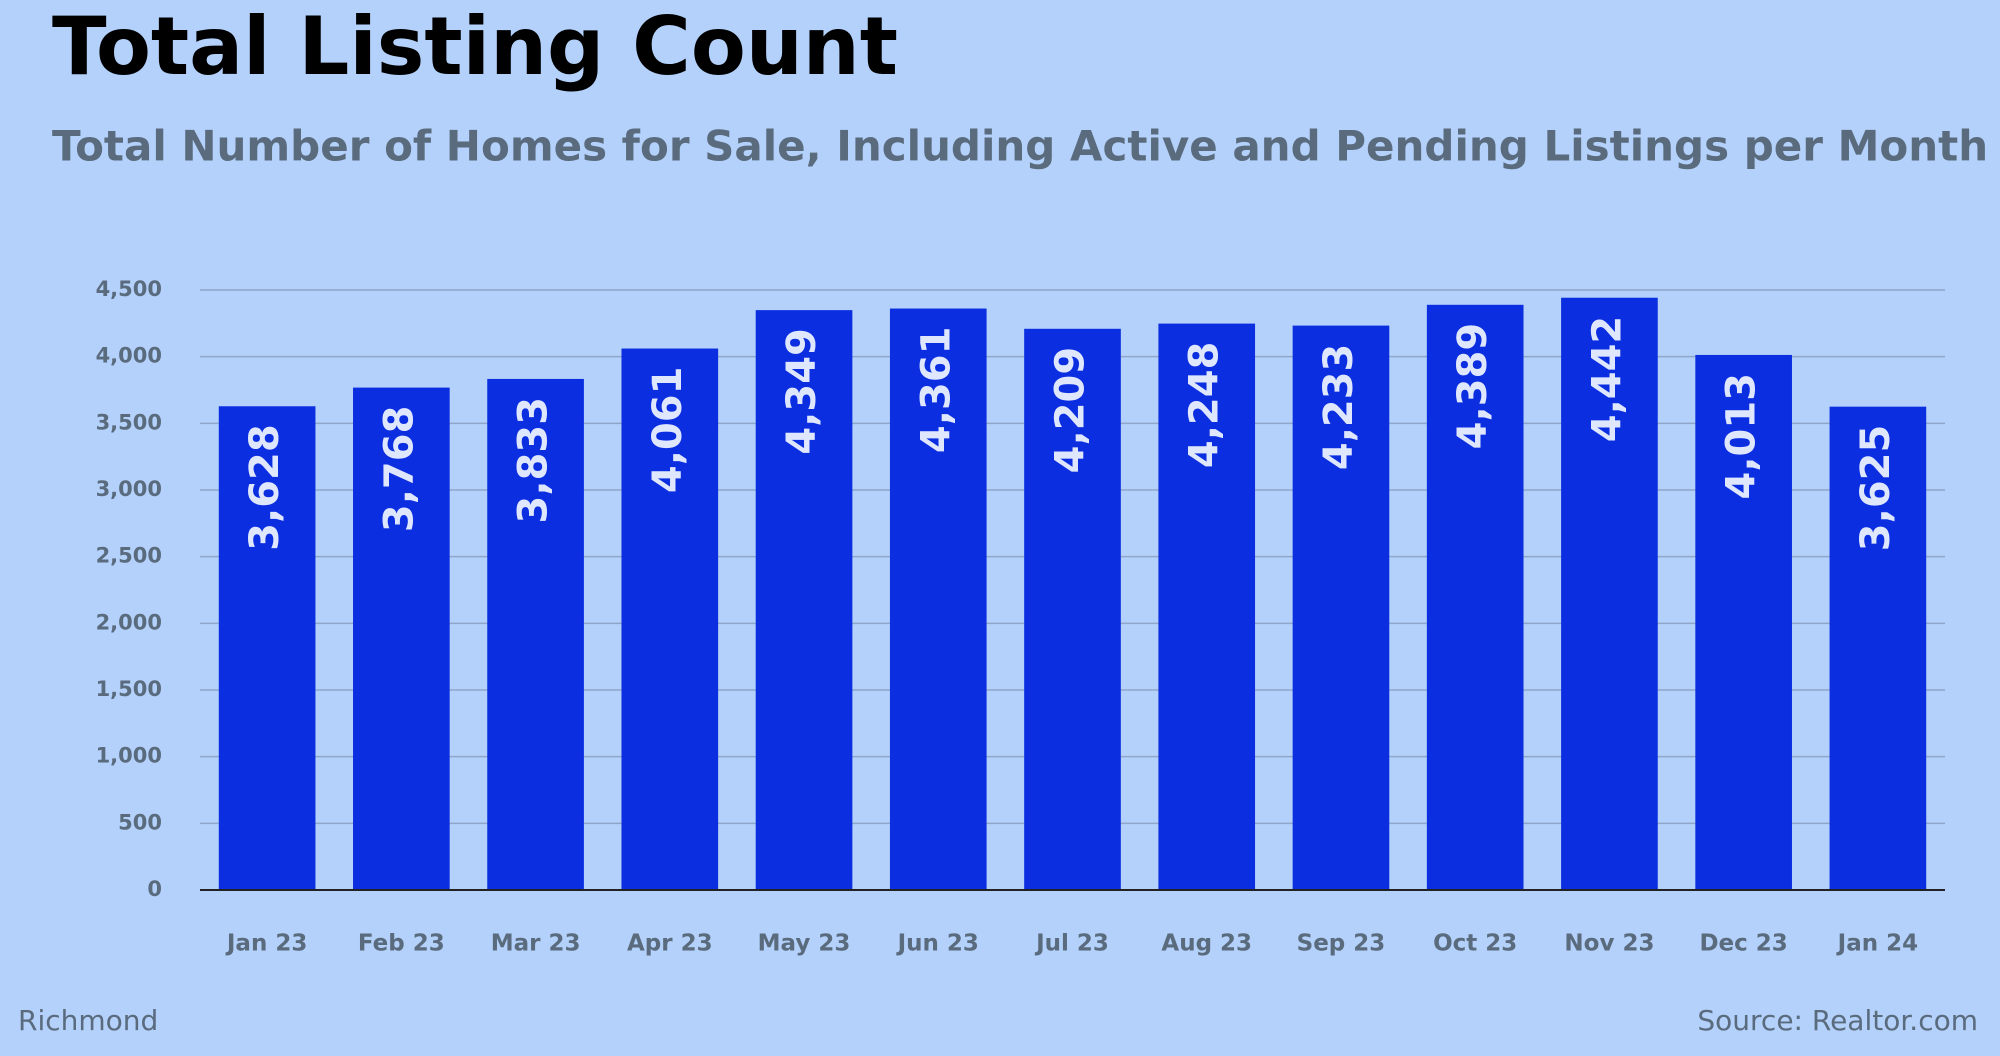  Describe the element at coordinates (1876, 488) in the screenshot. I see `value-label: 3,625` at that location.